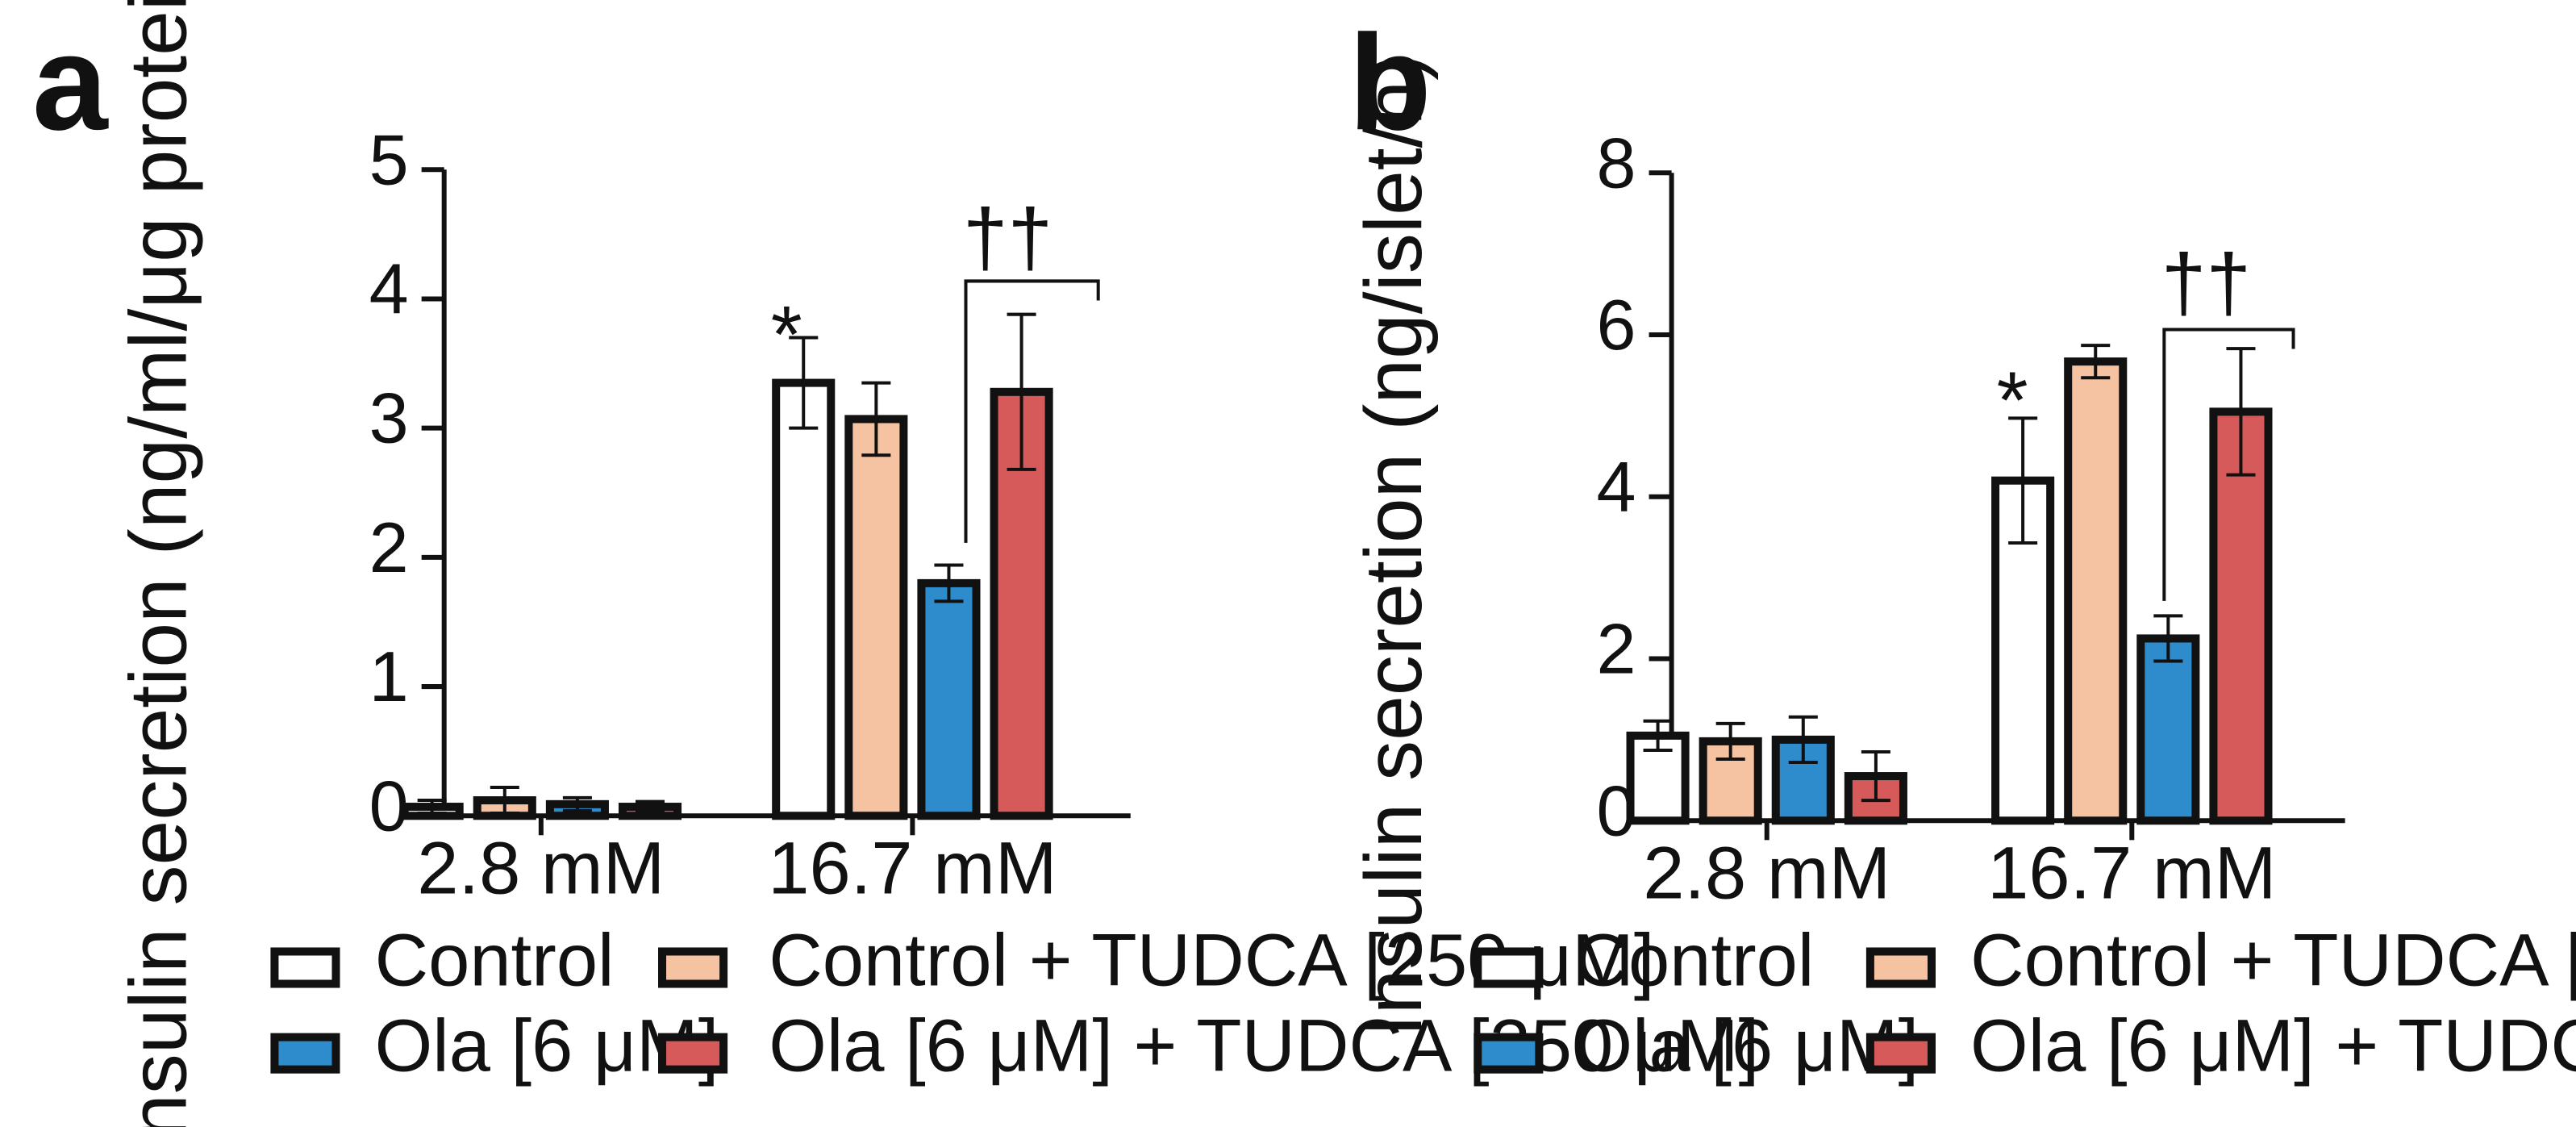 The image size is (2576, 1127). I want to click on legend-label: Control + TUDCA [250 μM], so click(2273, 960).